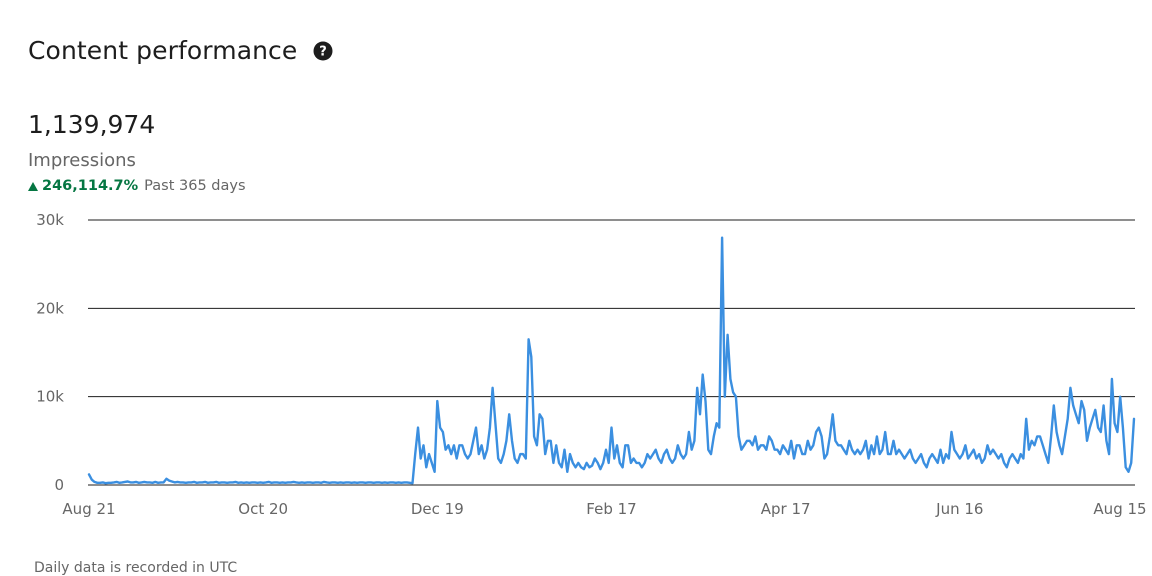  What do you see at coordinates (82, 160) in the screenshot?
I see `metric-label: Impressions` at bounding box center [82, 160].